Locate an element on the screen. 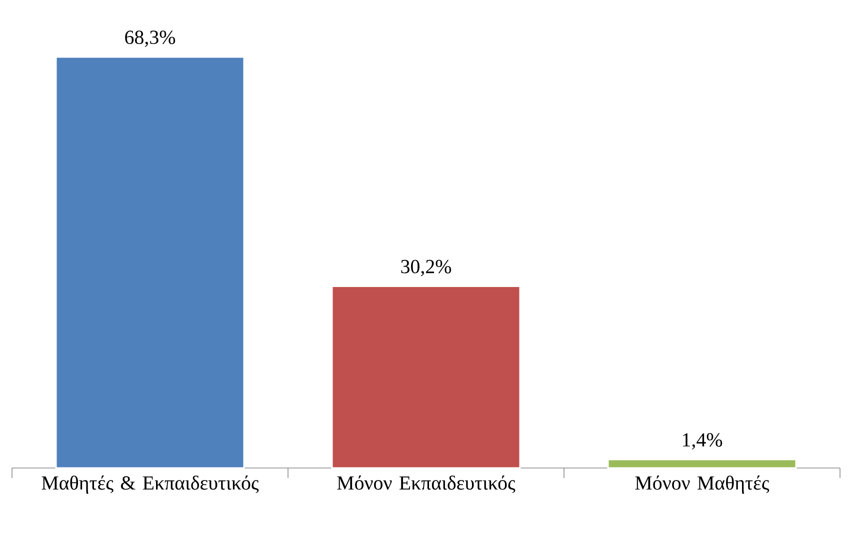  data-label: 68,3% is located at coordinates (150, 38).